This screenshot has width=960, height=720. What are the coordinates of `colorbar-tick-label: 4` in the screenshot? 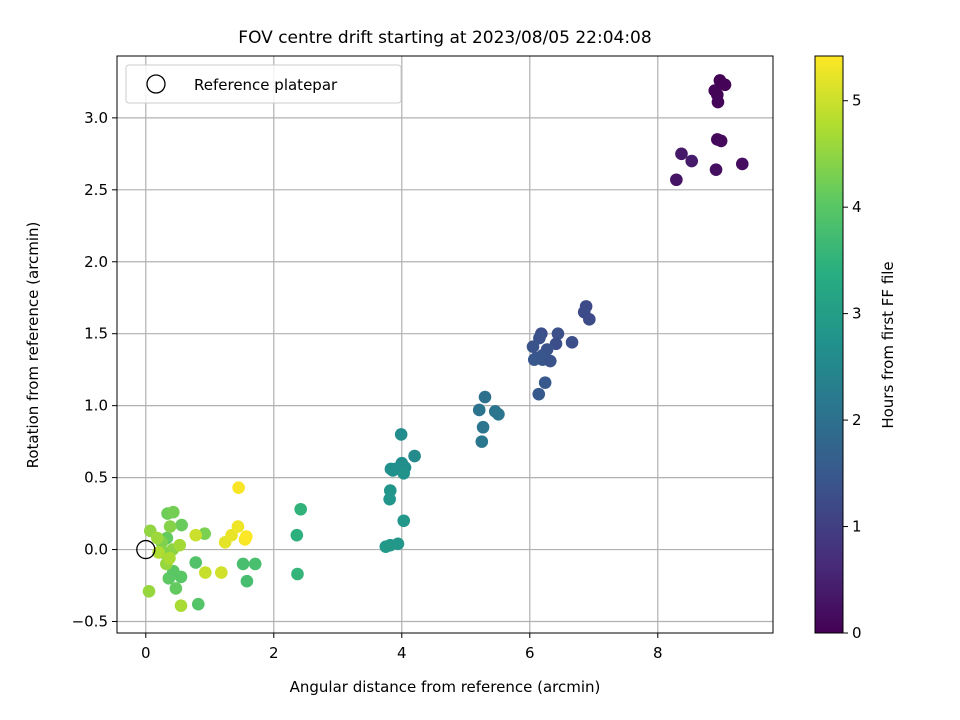 It's located at (857, 207).